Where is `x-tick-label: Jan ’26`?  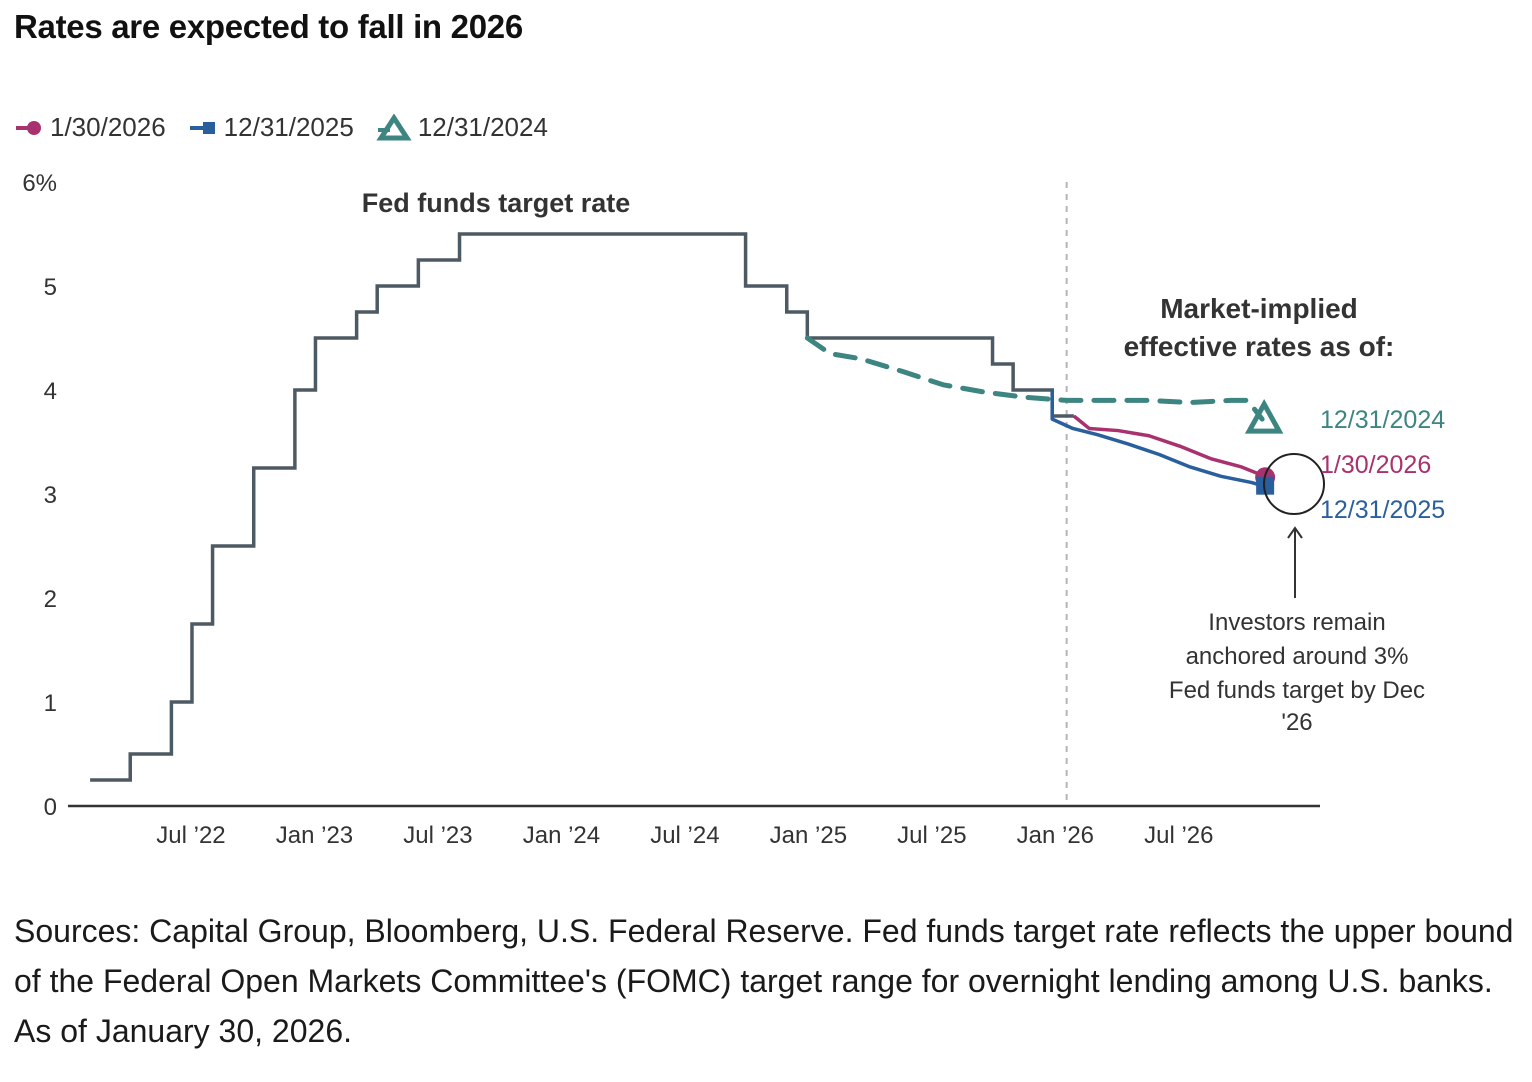
x-tick-label: Jan ’26 is located at coordinates (1055, 835).